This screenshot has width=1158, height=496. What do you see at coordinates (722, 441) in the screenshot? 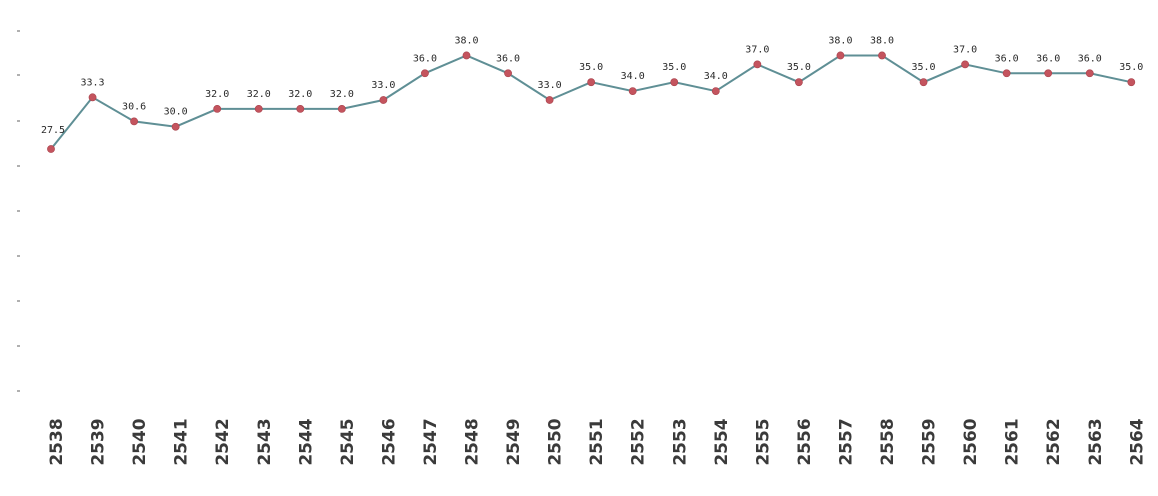
I see `x-tick-label: 2554` at bounding box center [722, 441].